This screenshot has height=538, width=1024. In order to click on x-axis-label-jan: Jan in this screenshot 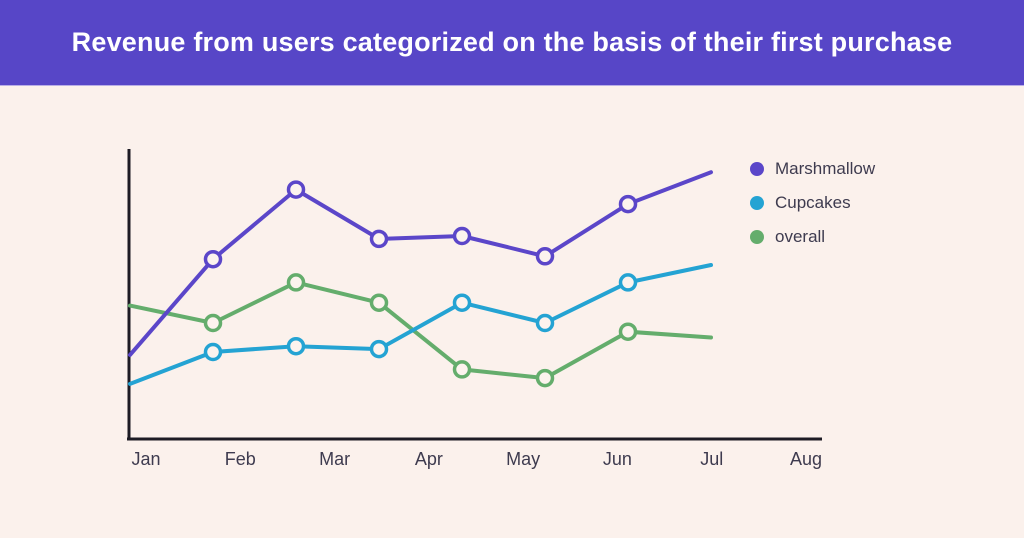, I will do `click(146, 459)`.